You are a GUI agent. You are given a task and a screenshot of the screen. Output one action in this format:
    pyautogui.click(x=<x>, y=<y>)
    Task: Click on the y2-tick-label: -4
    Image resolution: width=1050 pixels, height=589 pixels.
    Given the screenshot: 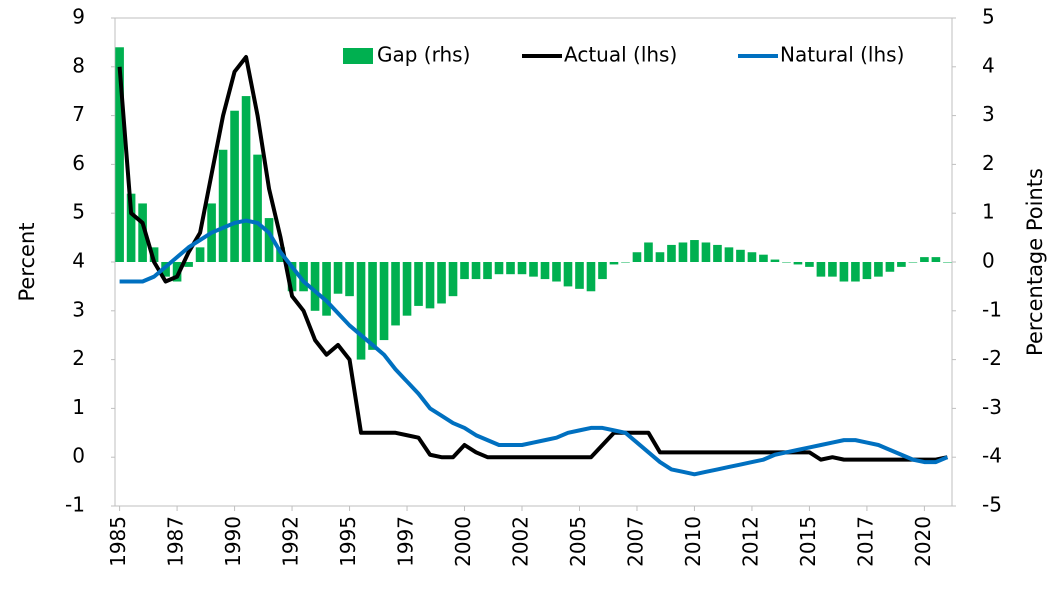 What is the action you would take?
    pyautogui.click(x=992, y=456)
    